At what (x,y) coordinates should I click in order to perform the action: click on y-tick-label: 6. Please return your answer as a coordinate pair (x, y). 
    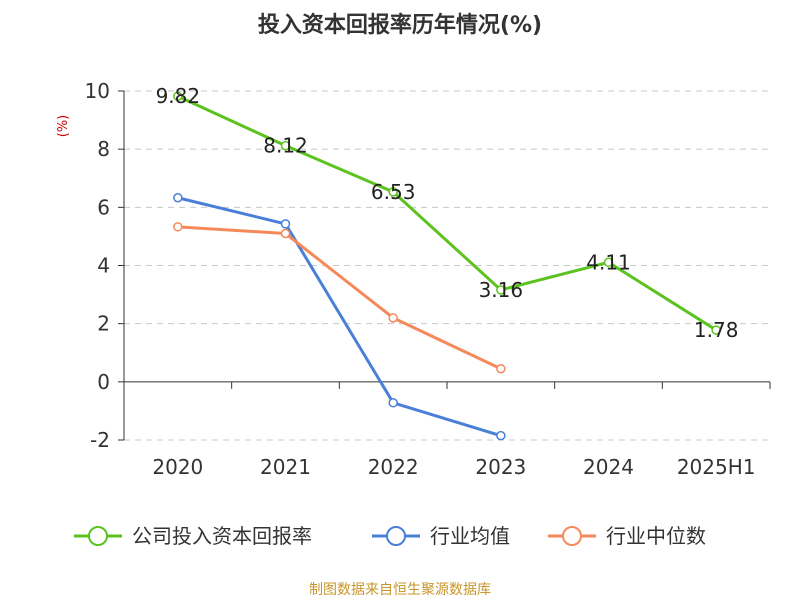
    Looking at the image, I should click on (103, 207).